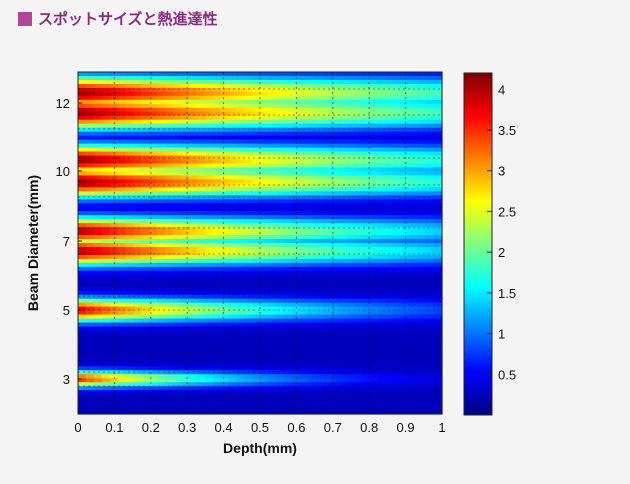 The image size is (630, 484). Describe the element at coordinates (114, 427) in the screenshot. I see `x-tick-label: 0.1` at that location.